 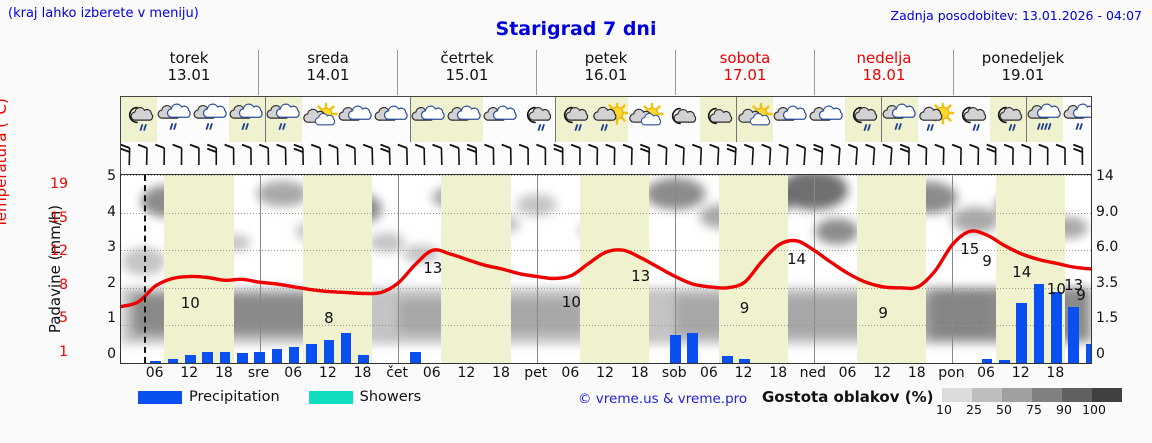 What do you see at coordinates (160, 397) in the screenshot?
I see `precipitation-swatch` at bounding box center [160, 397].